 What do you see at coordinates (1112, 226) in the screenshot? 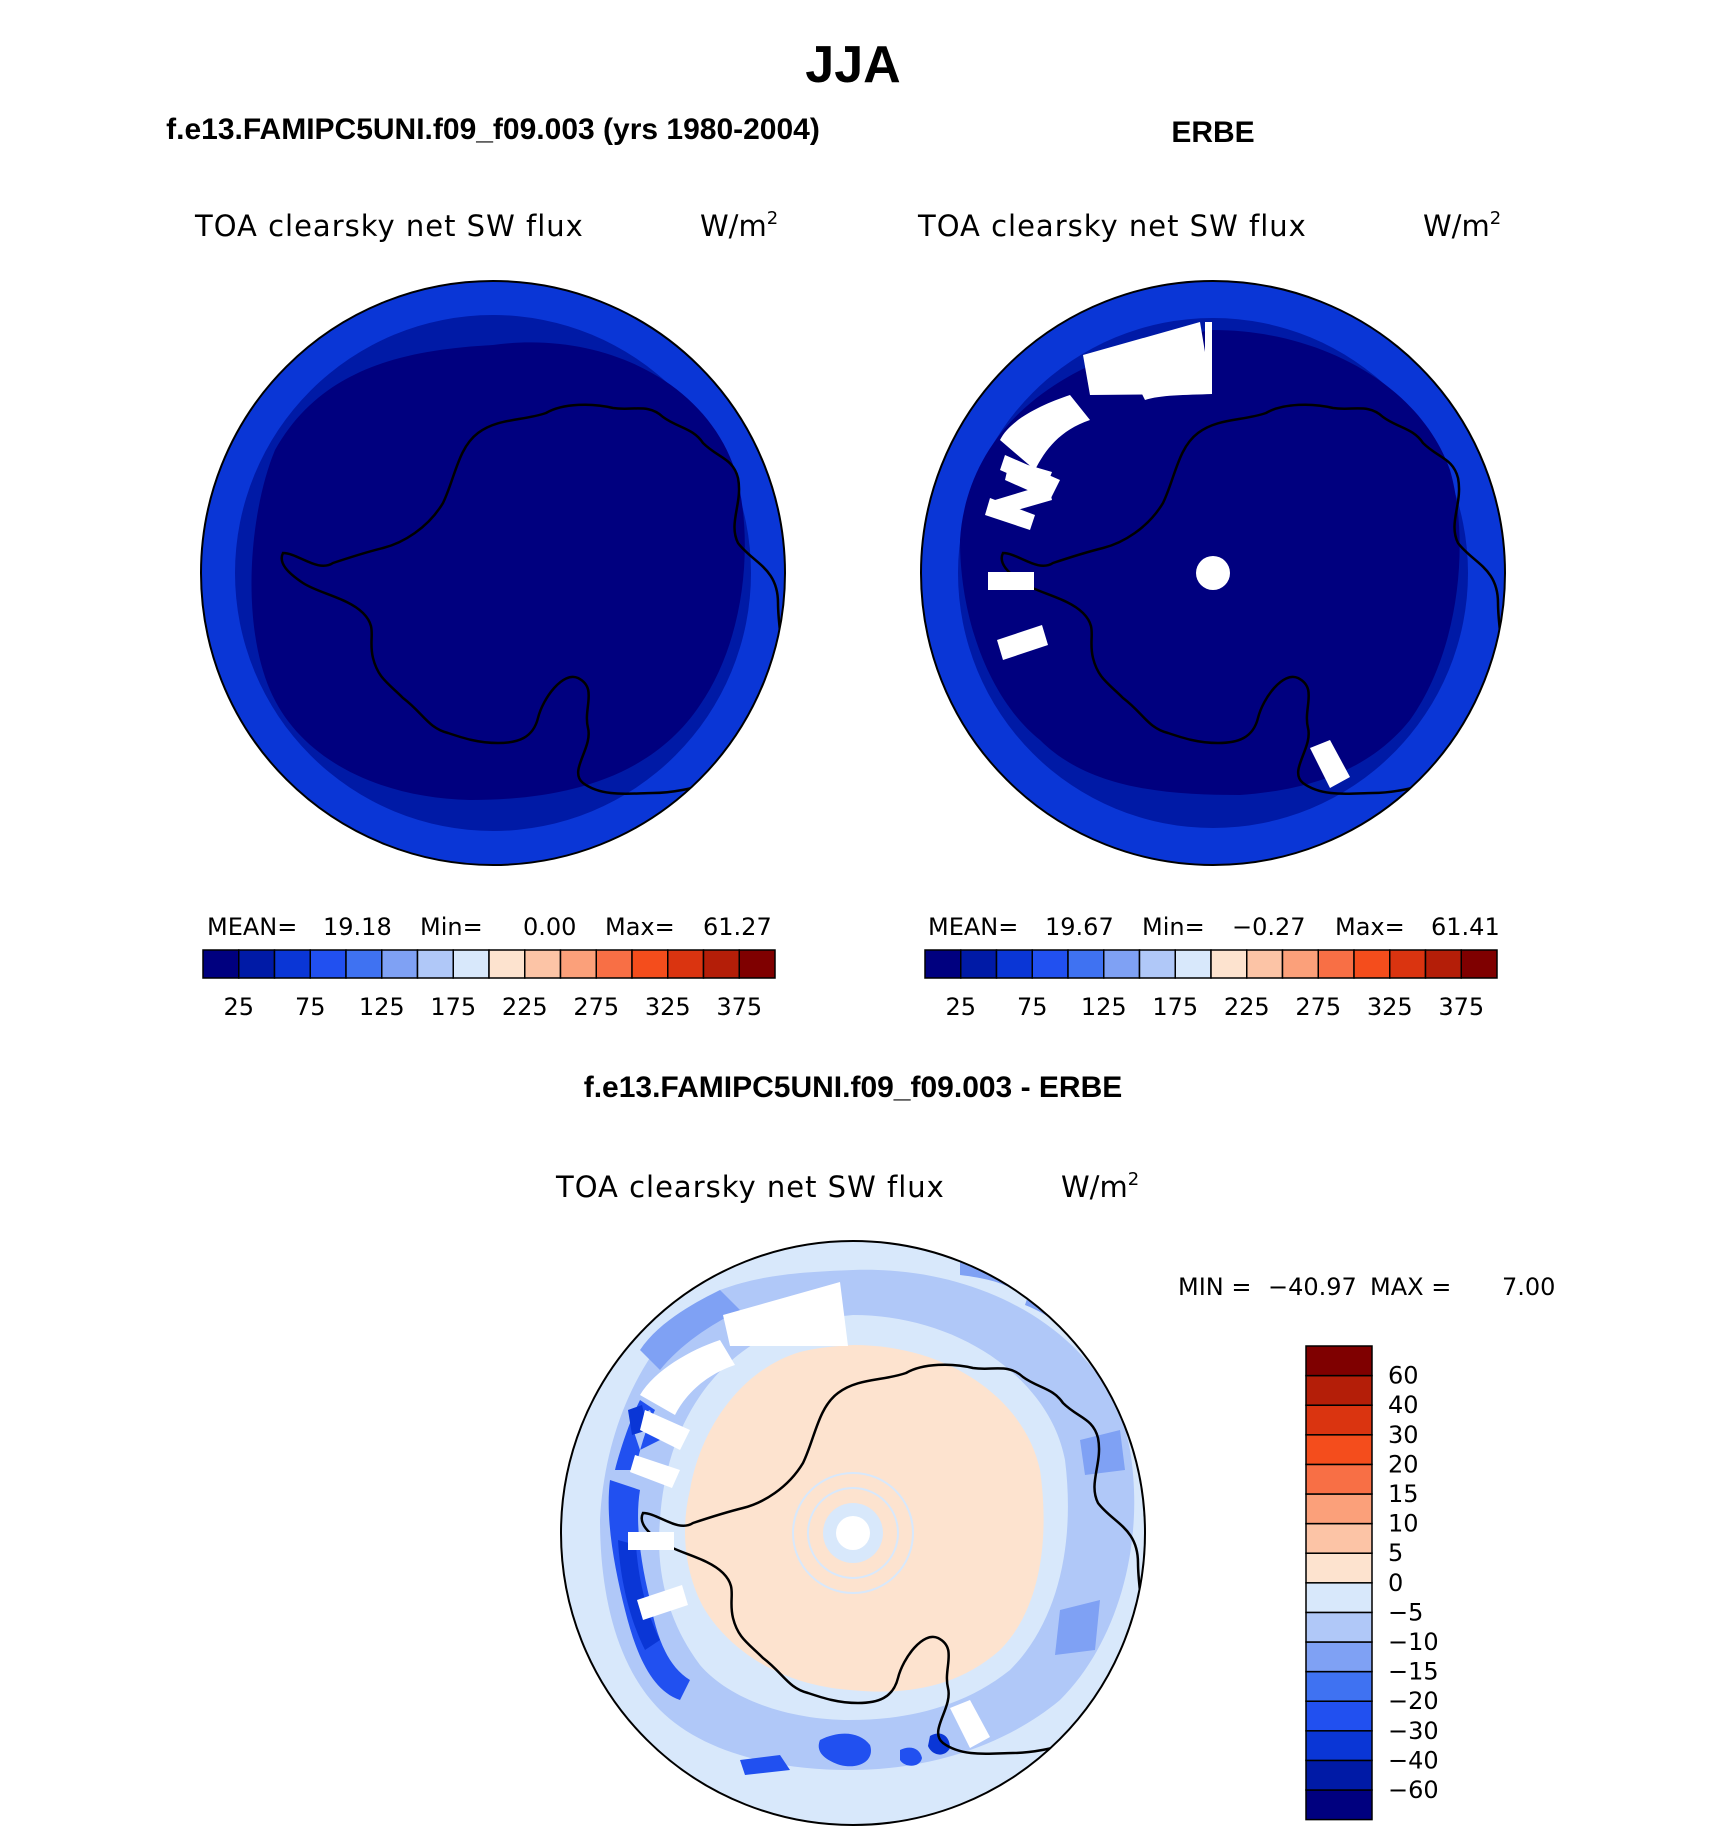
I see `obs-variable-label: TOA clearsky net SW flux` at bounding box center [1112, 226].